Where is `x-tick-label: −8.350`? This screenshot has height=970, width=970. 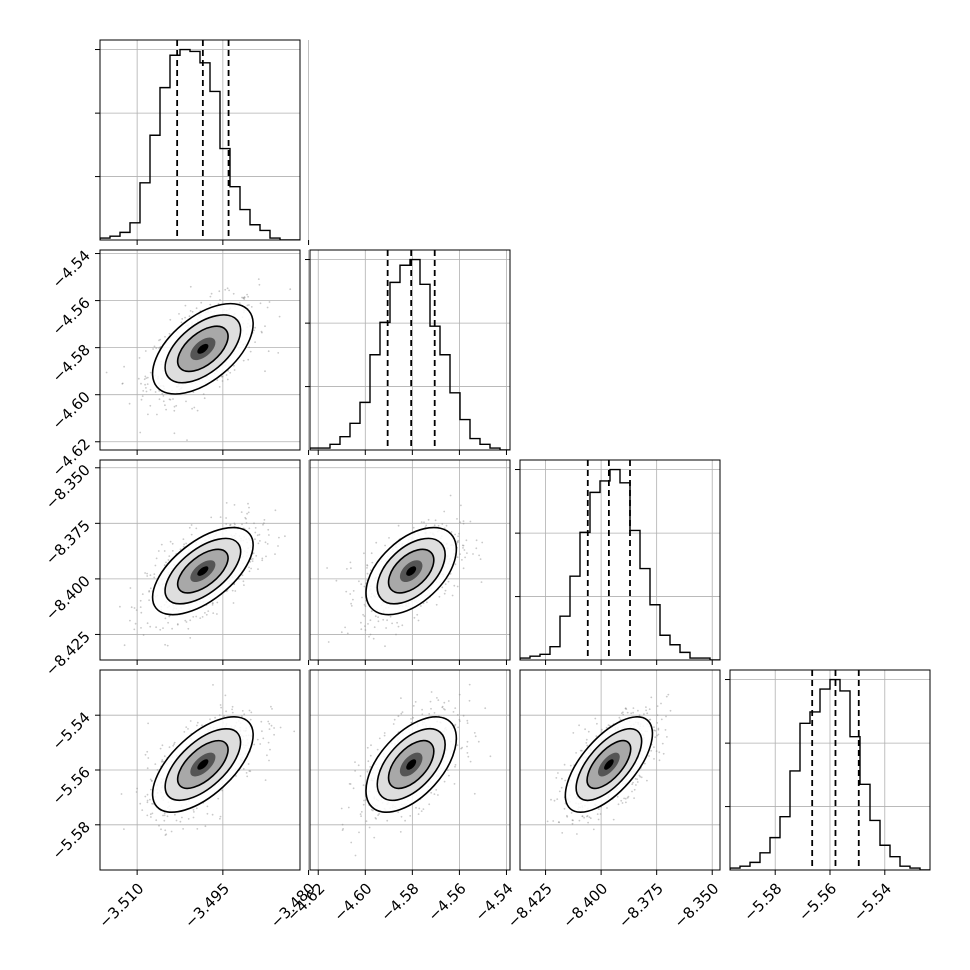
x-tick-label: −8.350 is located at coordinates (696, 906).